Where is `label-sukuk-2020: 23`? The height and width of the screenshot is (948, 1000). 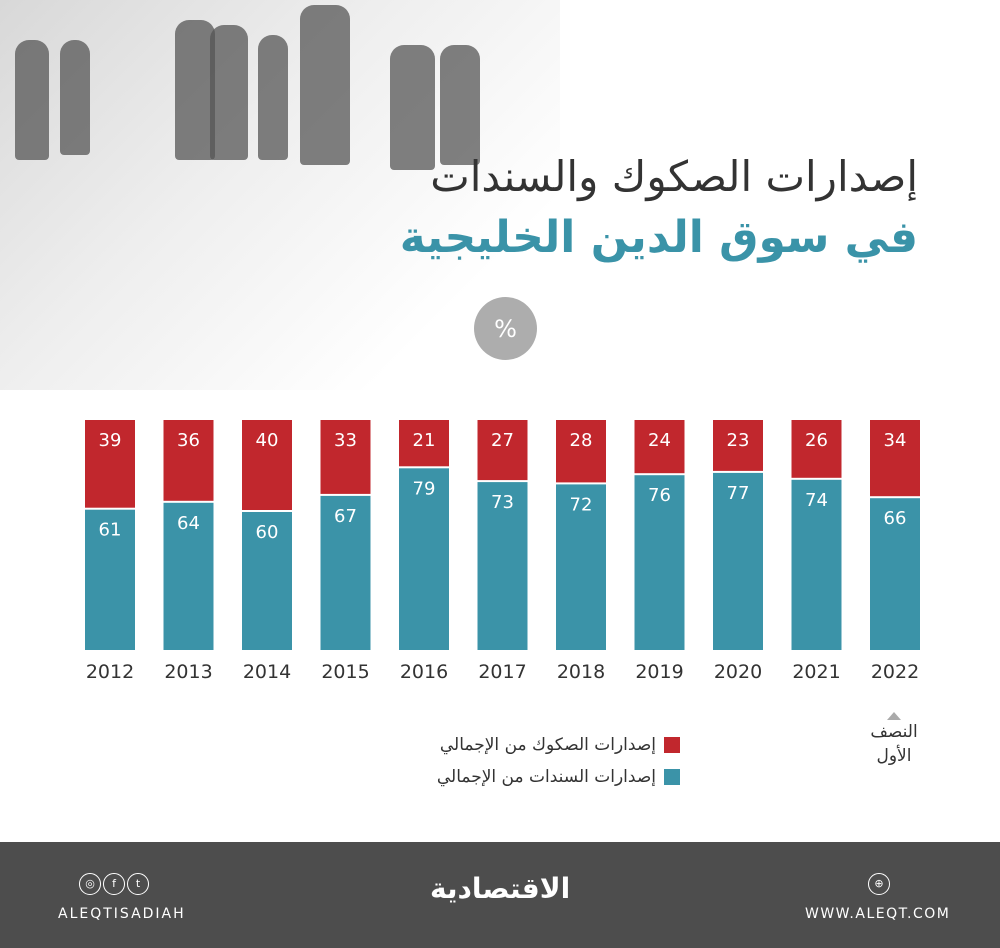
label-sukuk-2020: 23 is located at coordinates (738, 440).